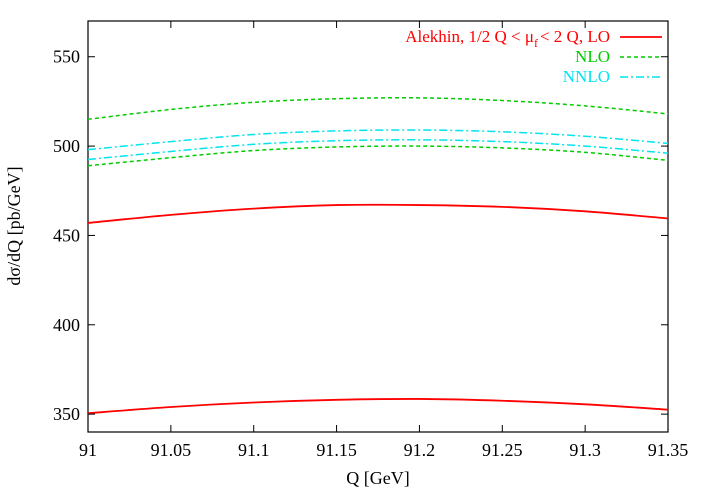 Image resolution: width=701 pixels, height=491 pixels. Describe the element at coordinates (378, 406) in the screenshot. I see `series-line-lo-lower` at that location.